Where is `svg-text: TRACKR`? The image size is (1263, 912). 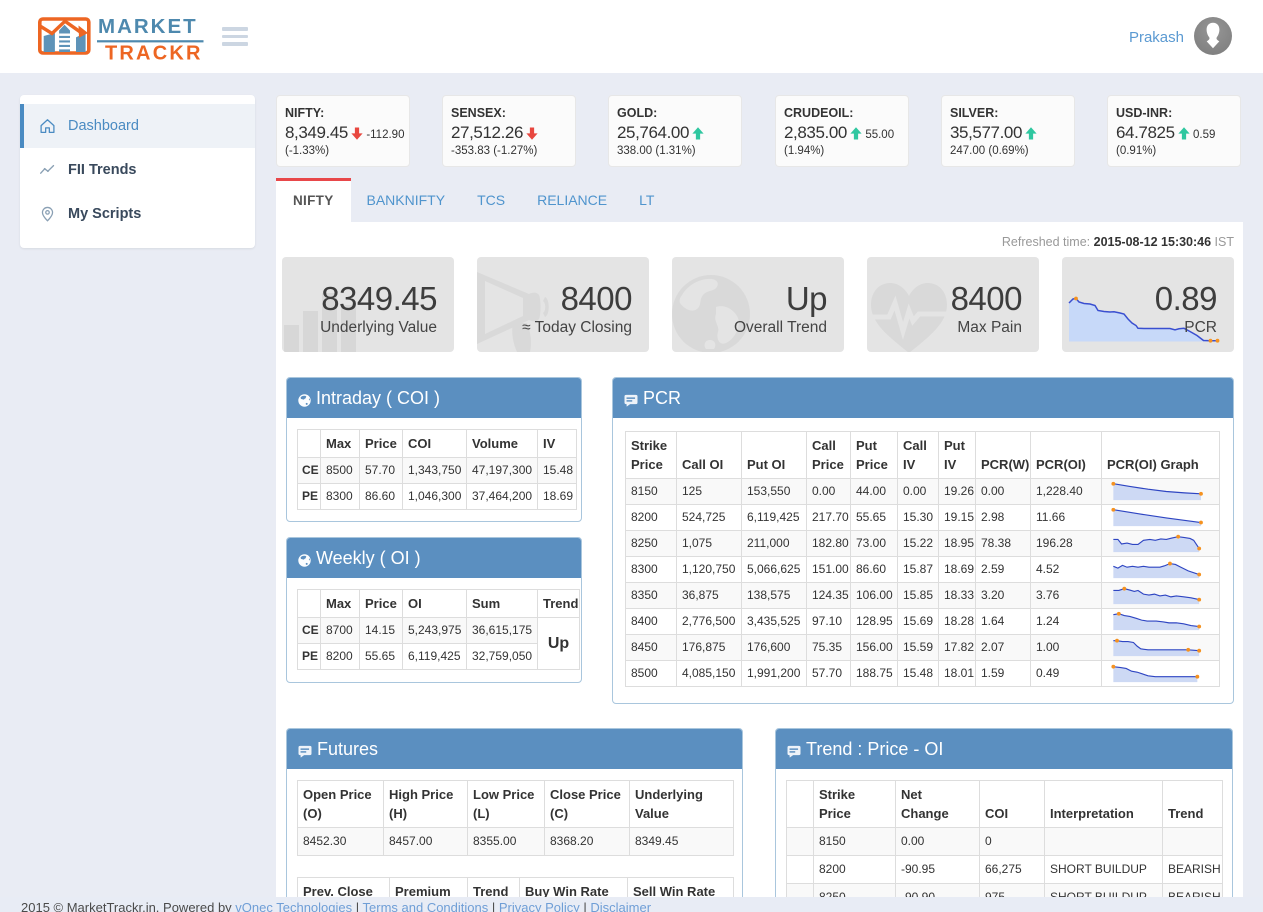
svg-text: TRACKR is located at coordinates (154, 53).